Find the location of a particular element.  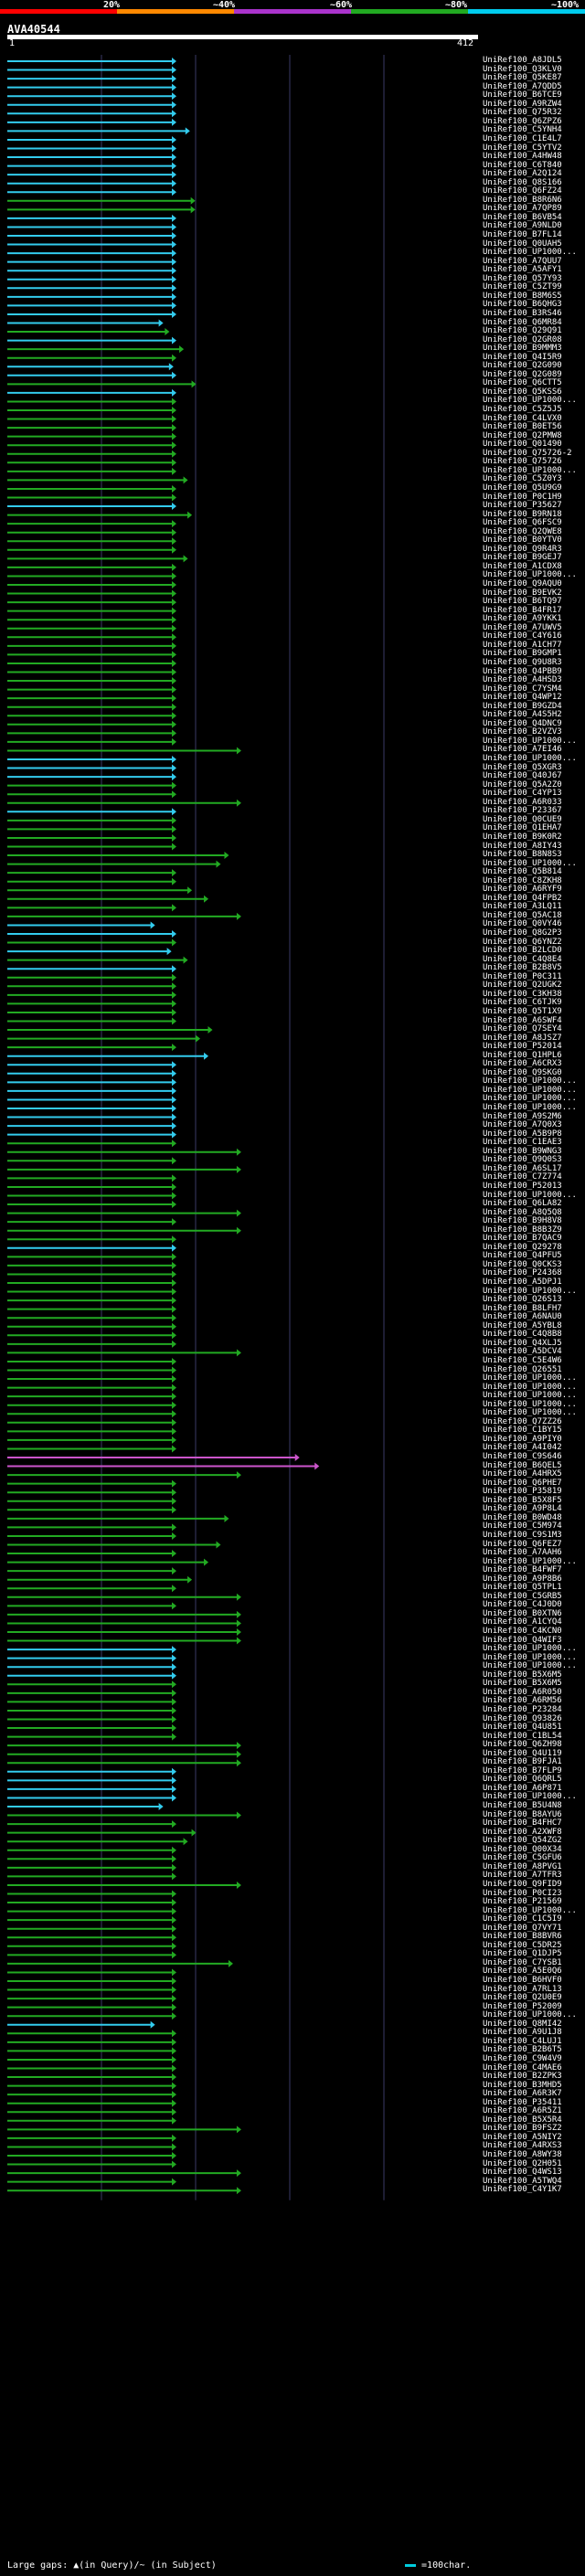

hit-label: UniRef100_C5Z5J5 is located at coordinates (522, 409).